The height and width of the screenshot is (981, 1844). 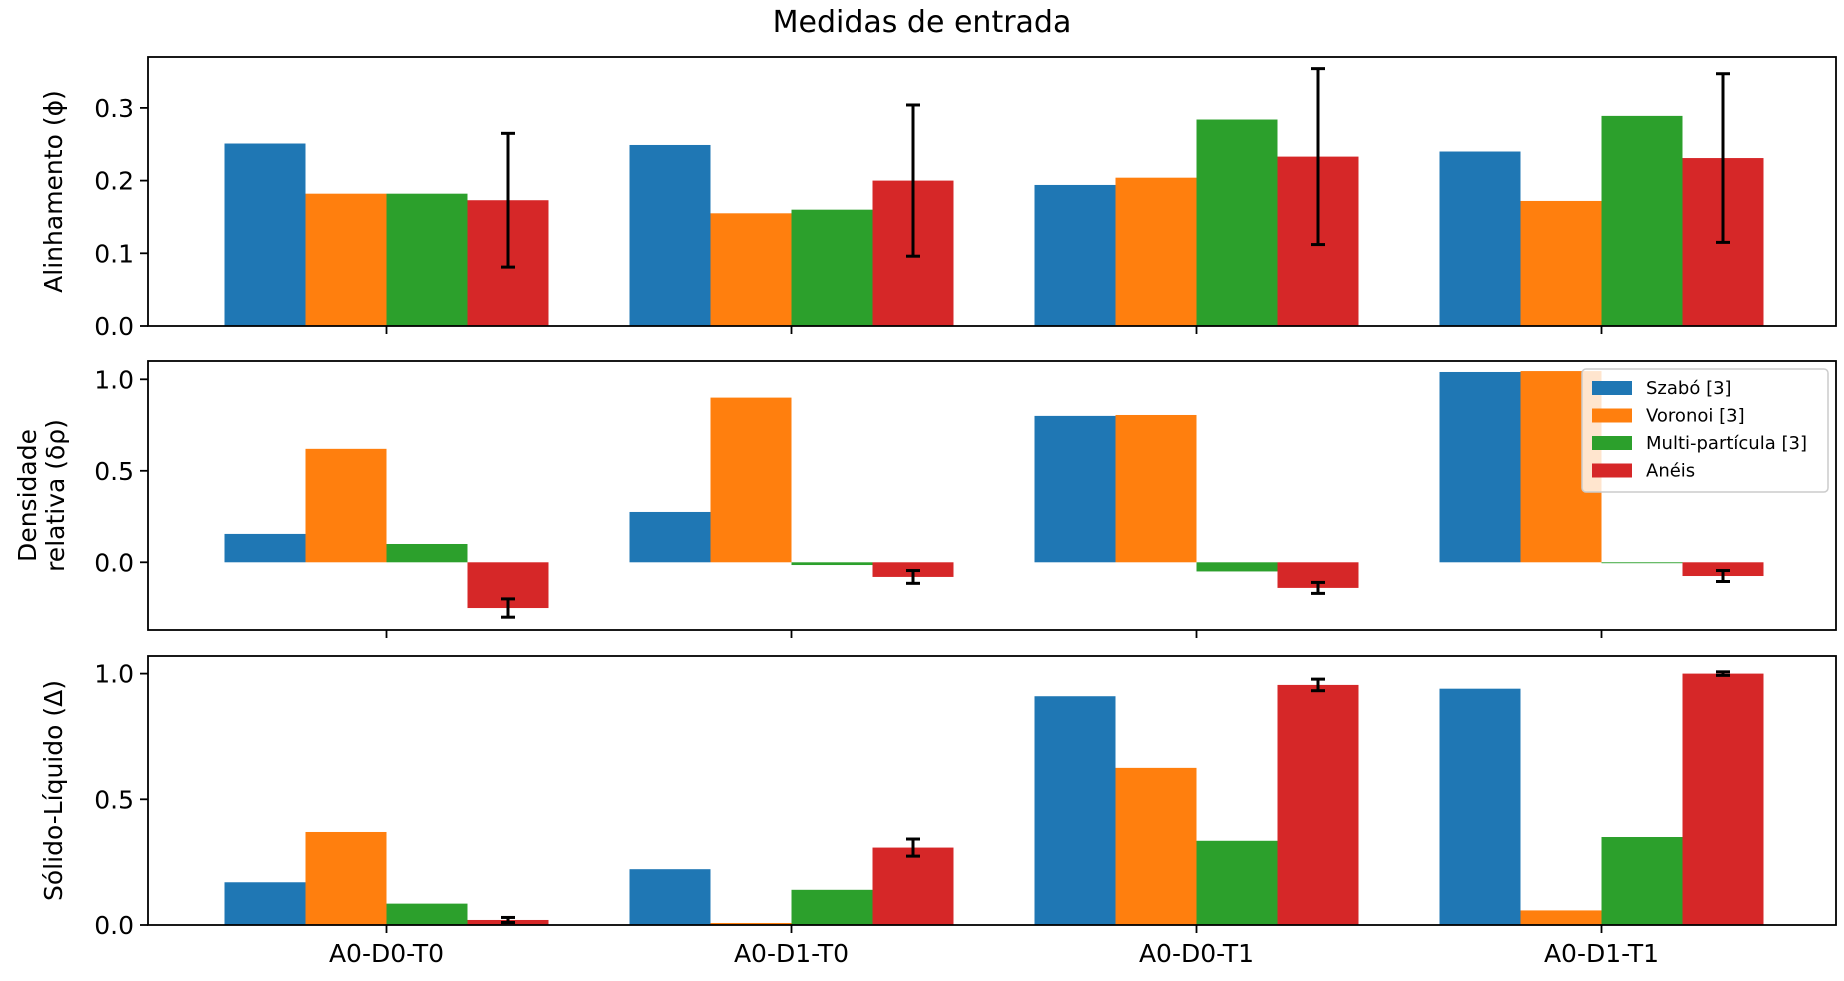 What do you see at coordinates (1642, 563) in the screenshot?
I see `bar-panel2-series3-cat4` at bounding box center [1642, 563].